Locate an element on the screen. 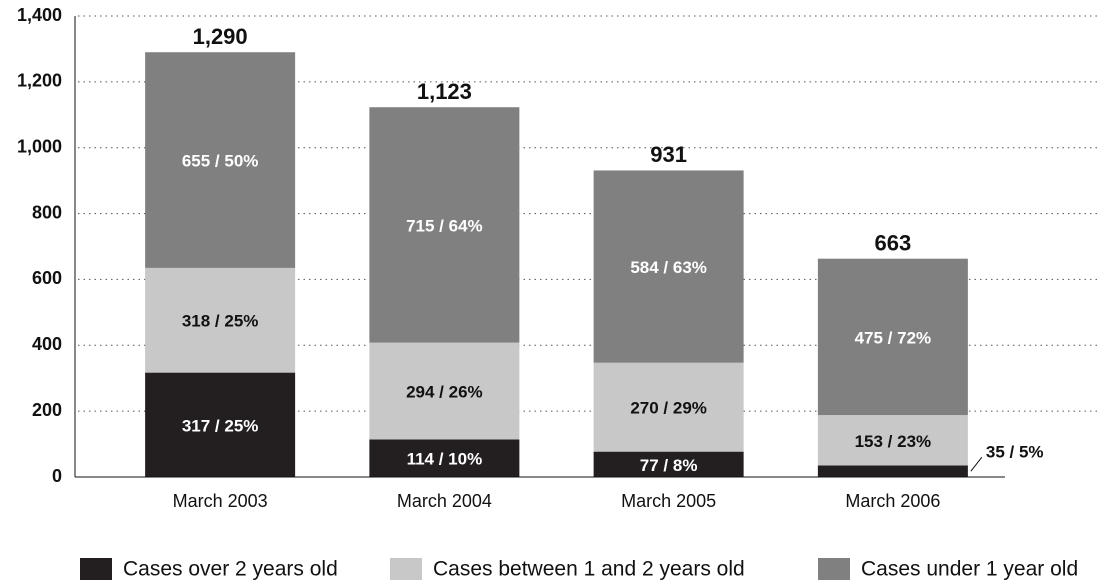 Image resolution: width=1107 pixels, height=583 pixels. y-tick-label: 600 is located at coordinates (47, 278).